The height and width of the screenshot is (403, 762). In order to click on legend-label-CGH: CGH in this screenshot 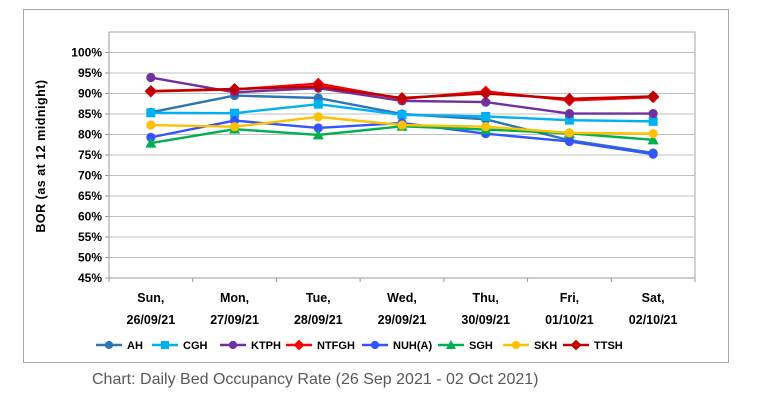, I will do `click(195, 346)`.